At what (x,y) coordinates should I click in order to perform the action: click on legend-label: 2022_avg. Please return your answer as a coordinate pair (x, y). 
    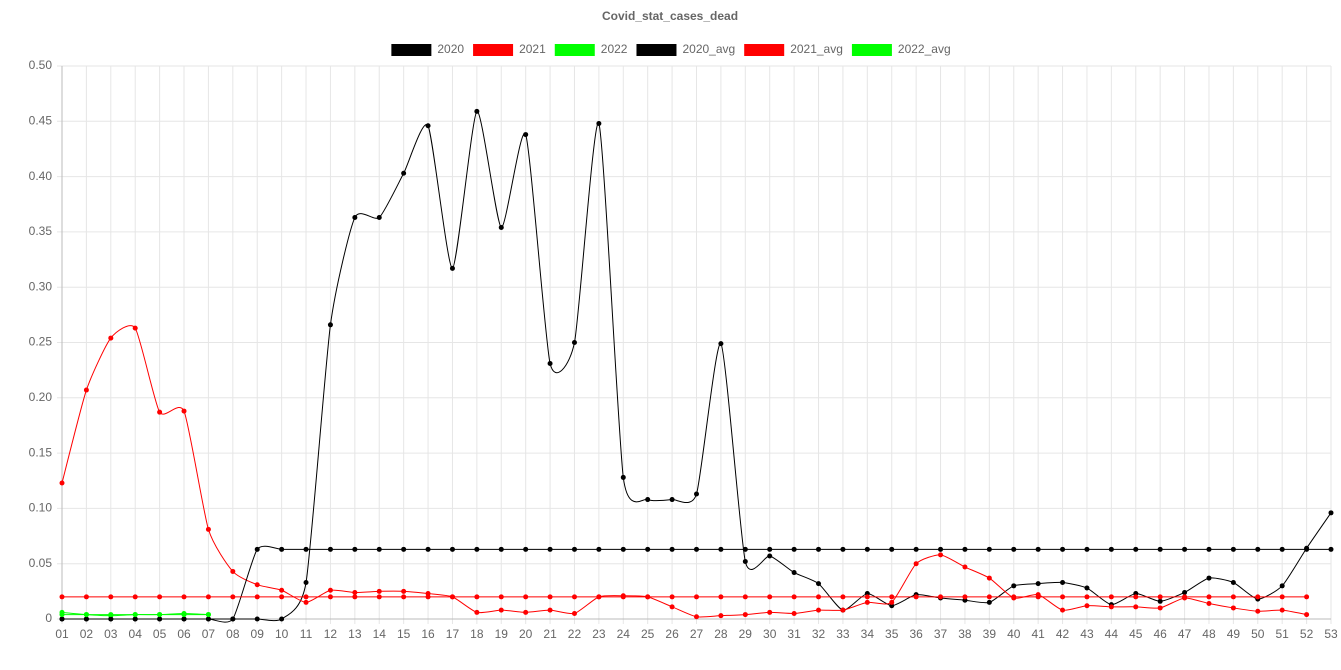
    Looking at the image, I should click on (924, 49).